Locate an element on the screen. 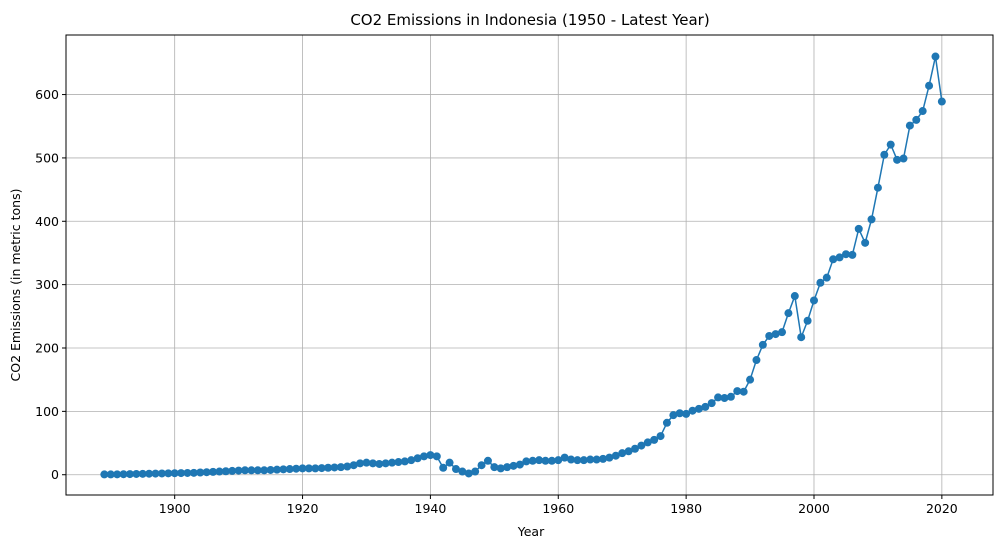 This screenshot has width=1005, height=547. x-axis-label: Year is located at coordinates (531, 531).